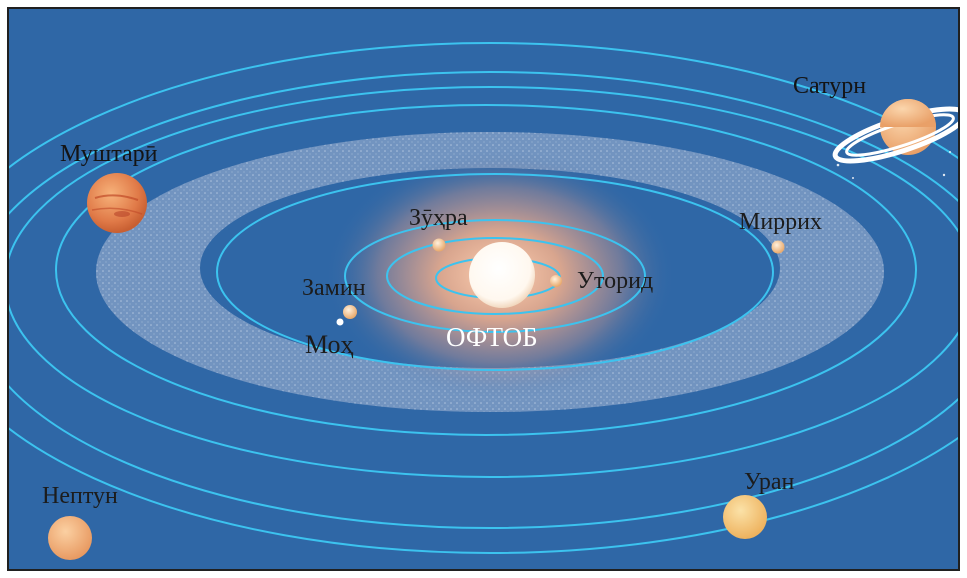  What do you see at coordinates (830, 86) in the screenshot?
I see `label-saturn: Сатурн` at bounding box center [830, 86].